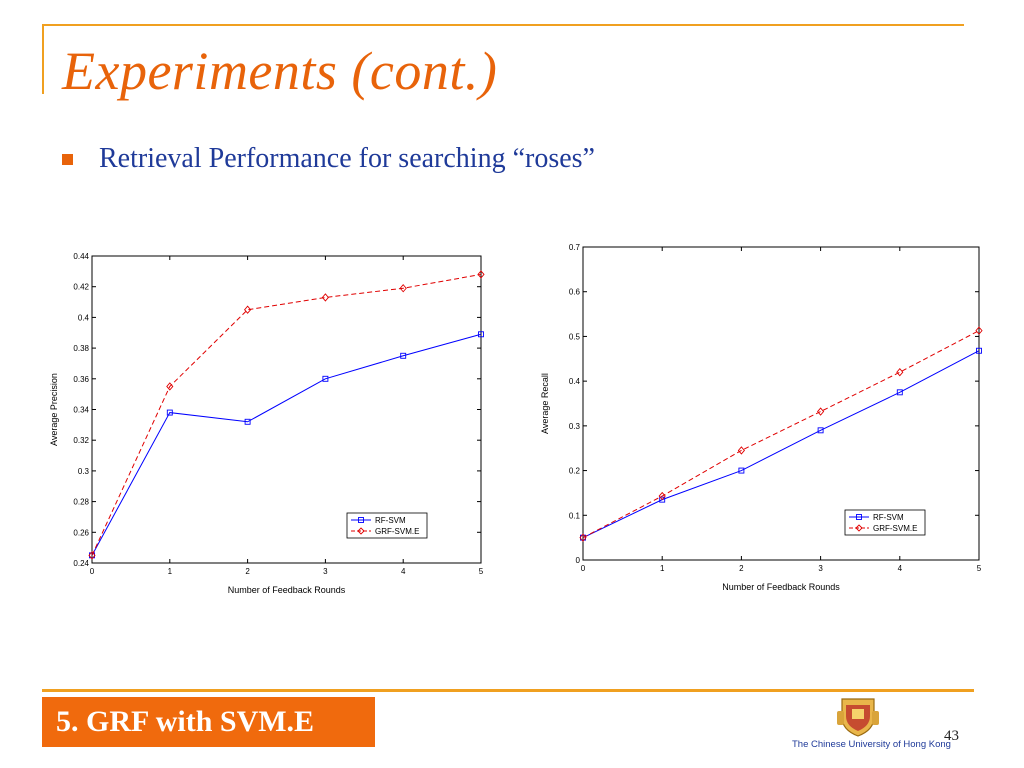  Describe the element at coordinates (575, 292) in the screenshot. I see `y-tick-label: 0.6` at that location.